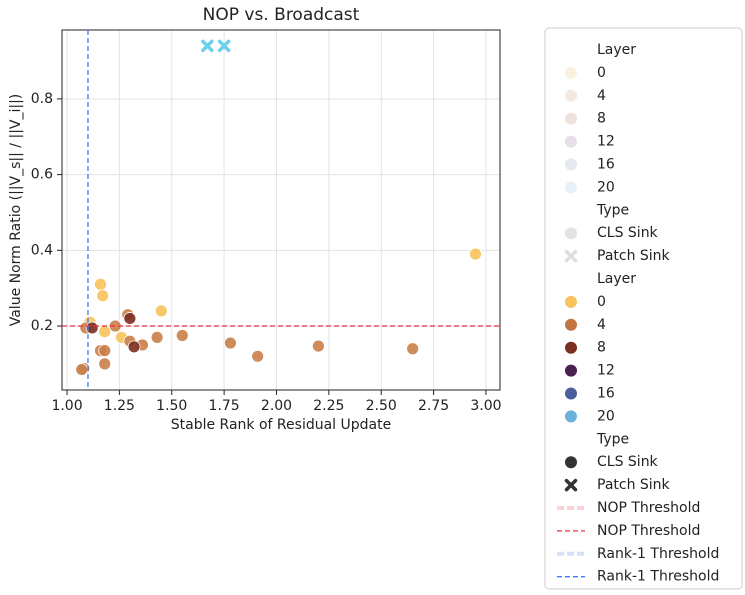 The height and width of the screenshot is (595, 745). What do you see at coordinates (281, 15) in the screenshot?
I see `chart-title: NOP vs. Broadcast` at bounding box center [281, 15].